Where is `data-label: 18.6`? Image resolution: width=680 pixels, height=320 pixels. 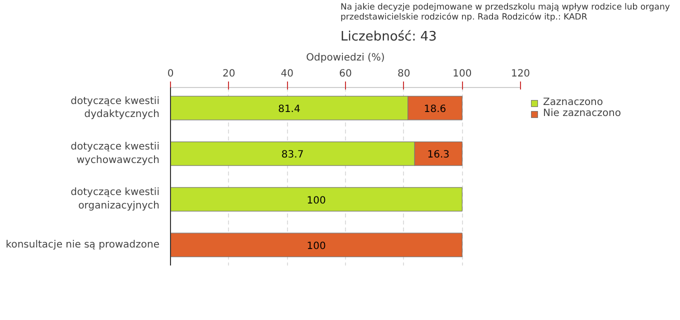
data-label: 18.6 is located at coordinates (435, 110).